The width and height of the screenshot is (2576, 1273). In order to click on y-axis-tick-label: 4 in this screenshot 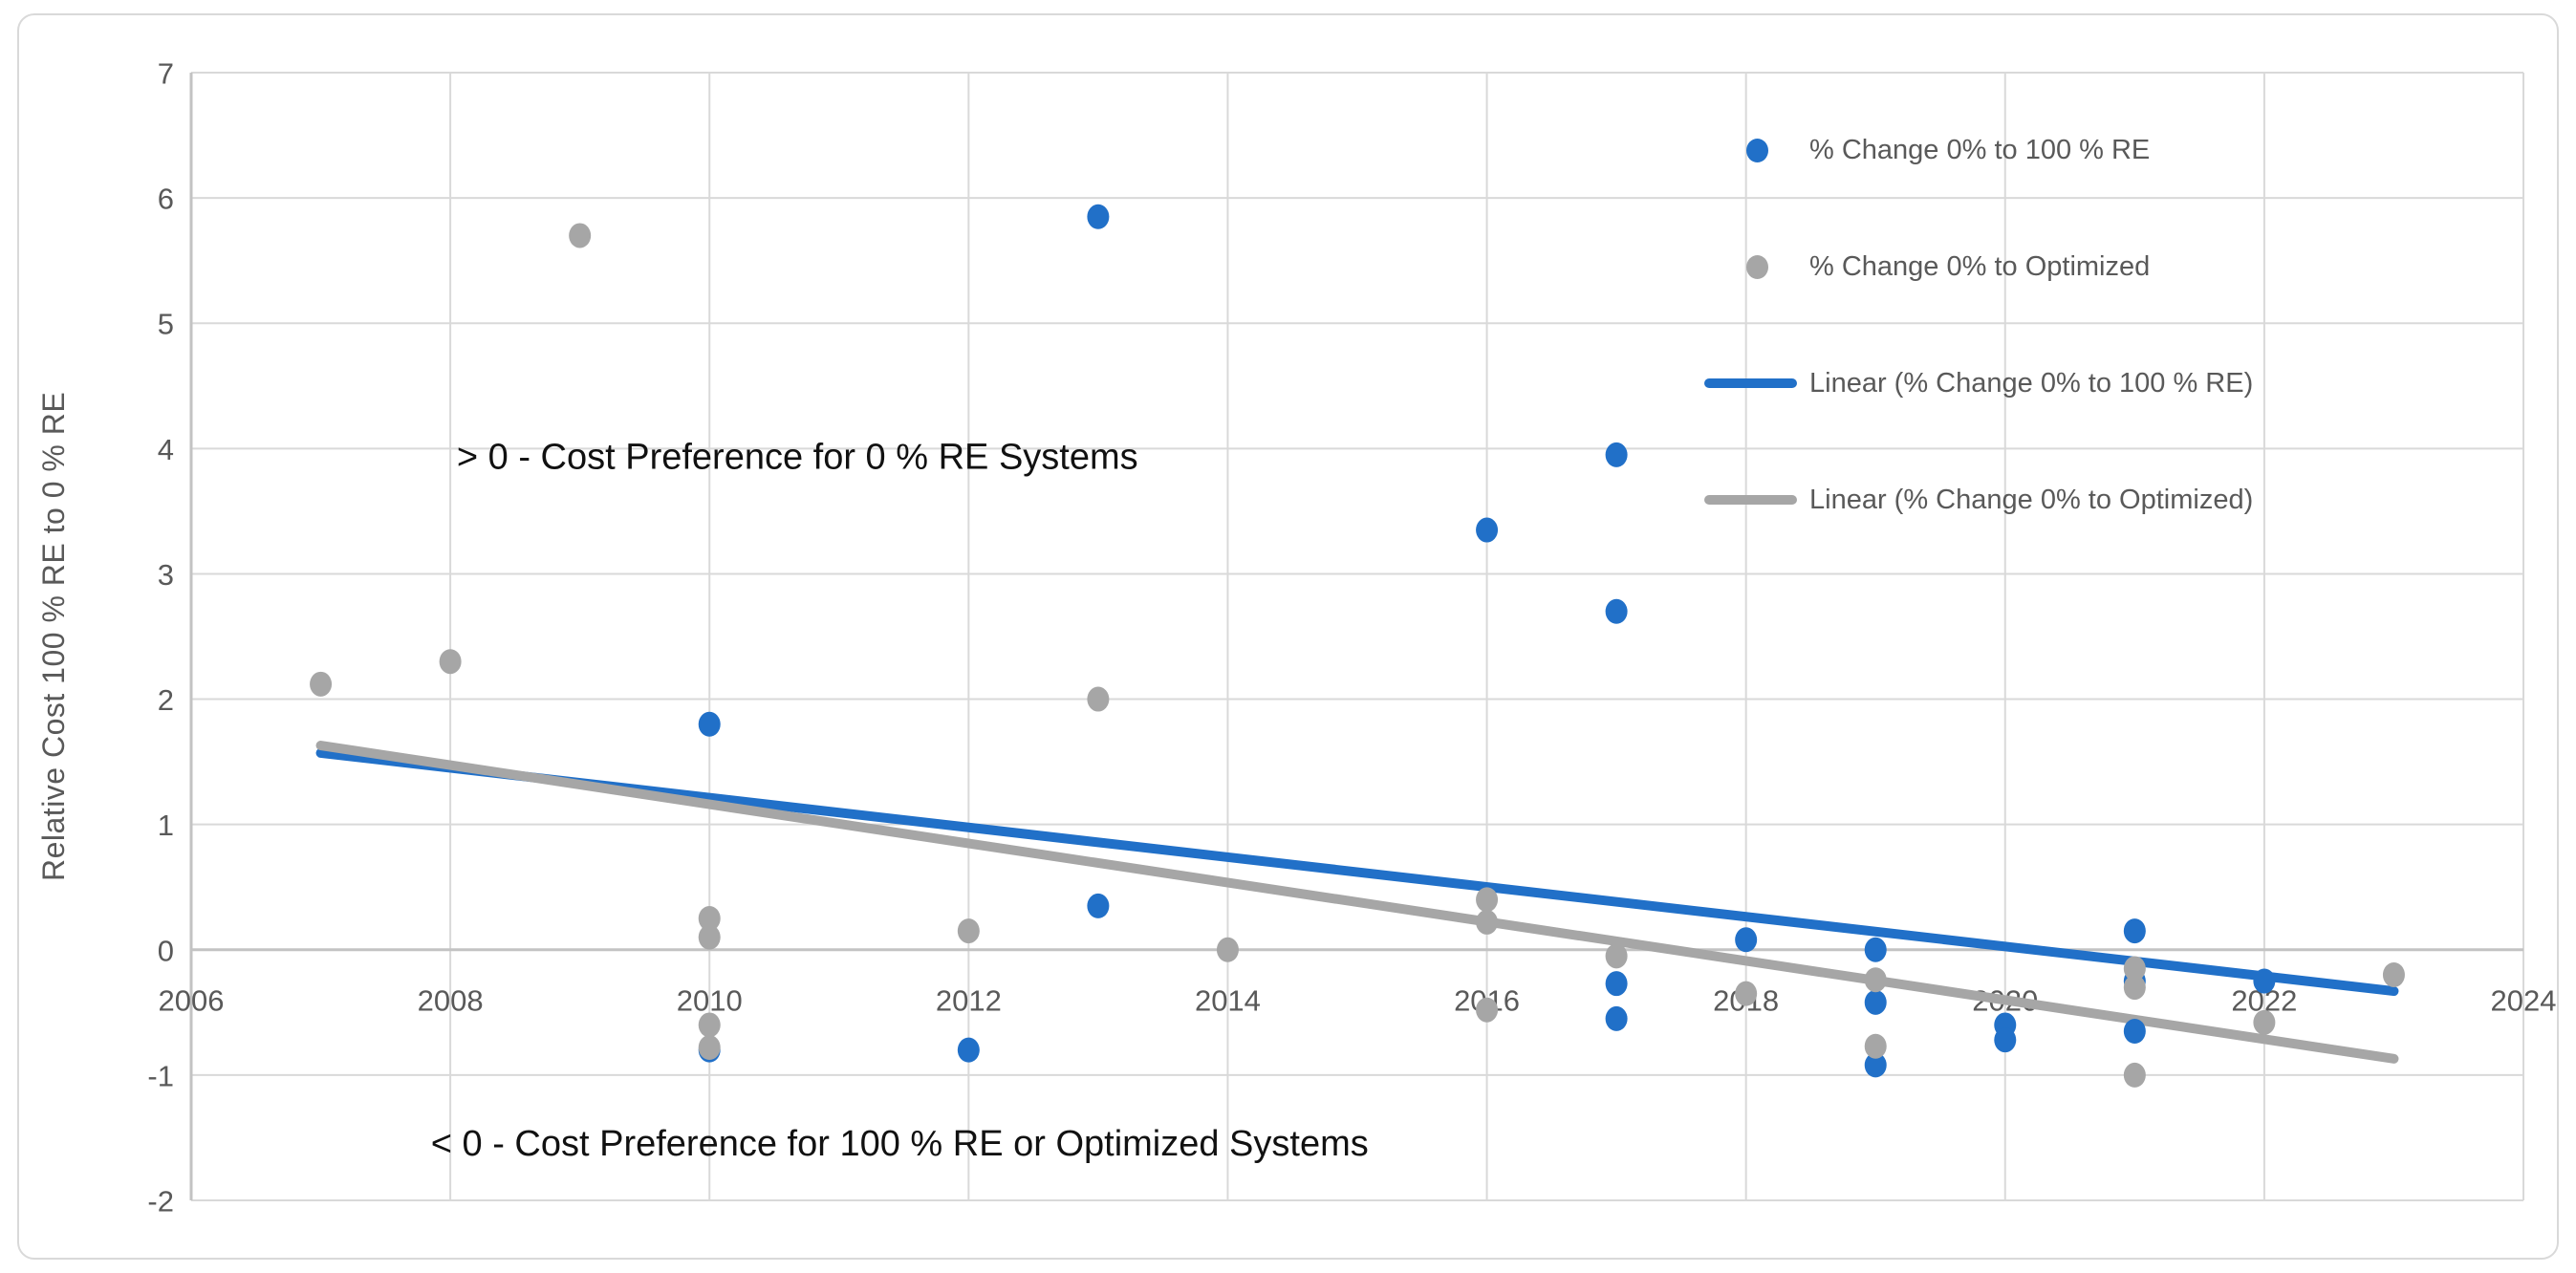, I will do `click(166, 449)`.